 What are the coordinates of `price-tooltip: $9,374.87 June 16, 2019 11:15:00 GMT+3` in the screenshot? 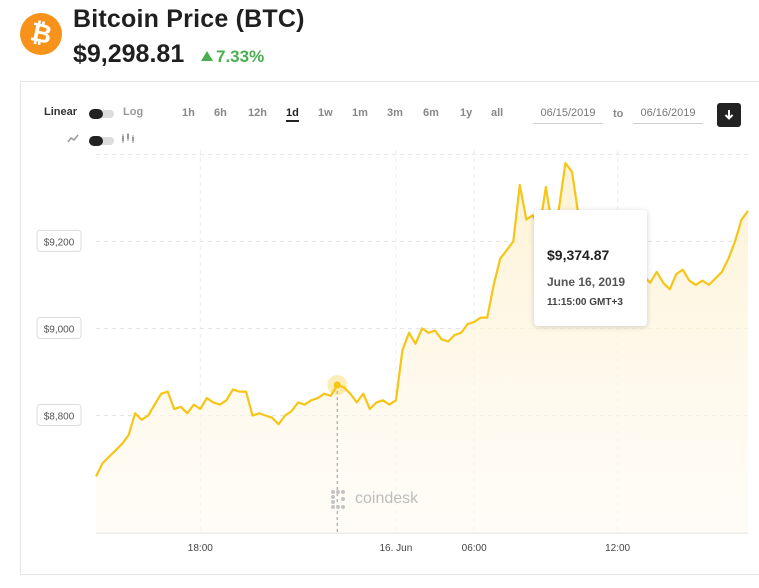 It's located at (590, 268).